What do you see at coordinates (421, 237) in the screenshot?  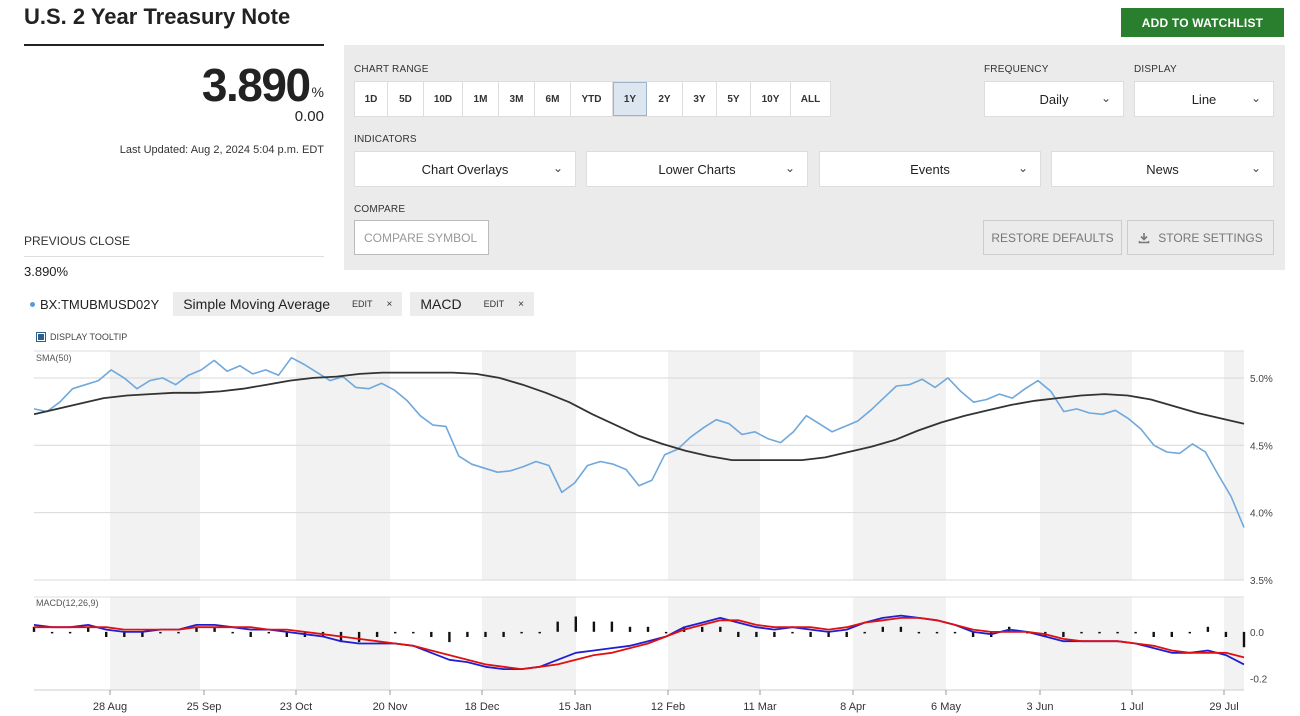 I see `compare-symbol-input: COMPARE SYMBOL` at bounding box center [421, 237].